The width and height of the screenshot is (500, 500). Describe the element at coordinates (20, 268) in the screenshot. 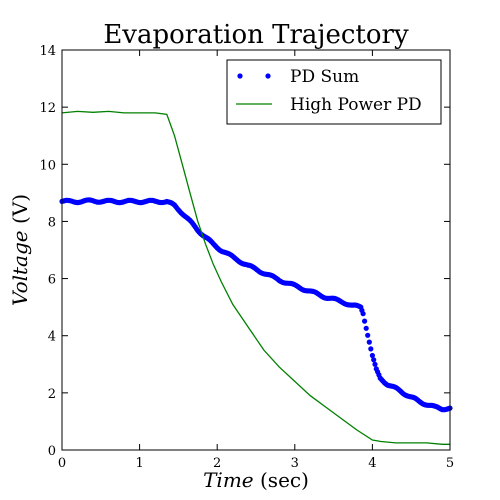

I see `y-axis-label-main: Voltage` at that location.